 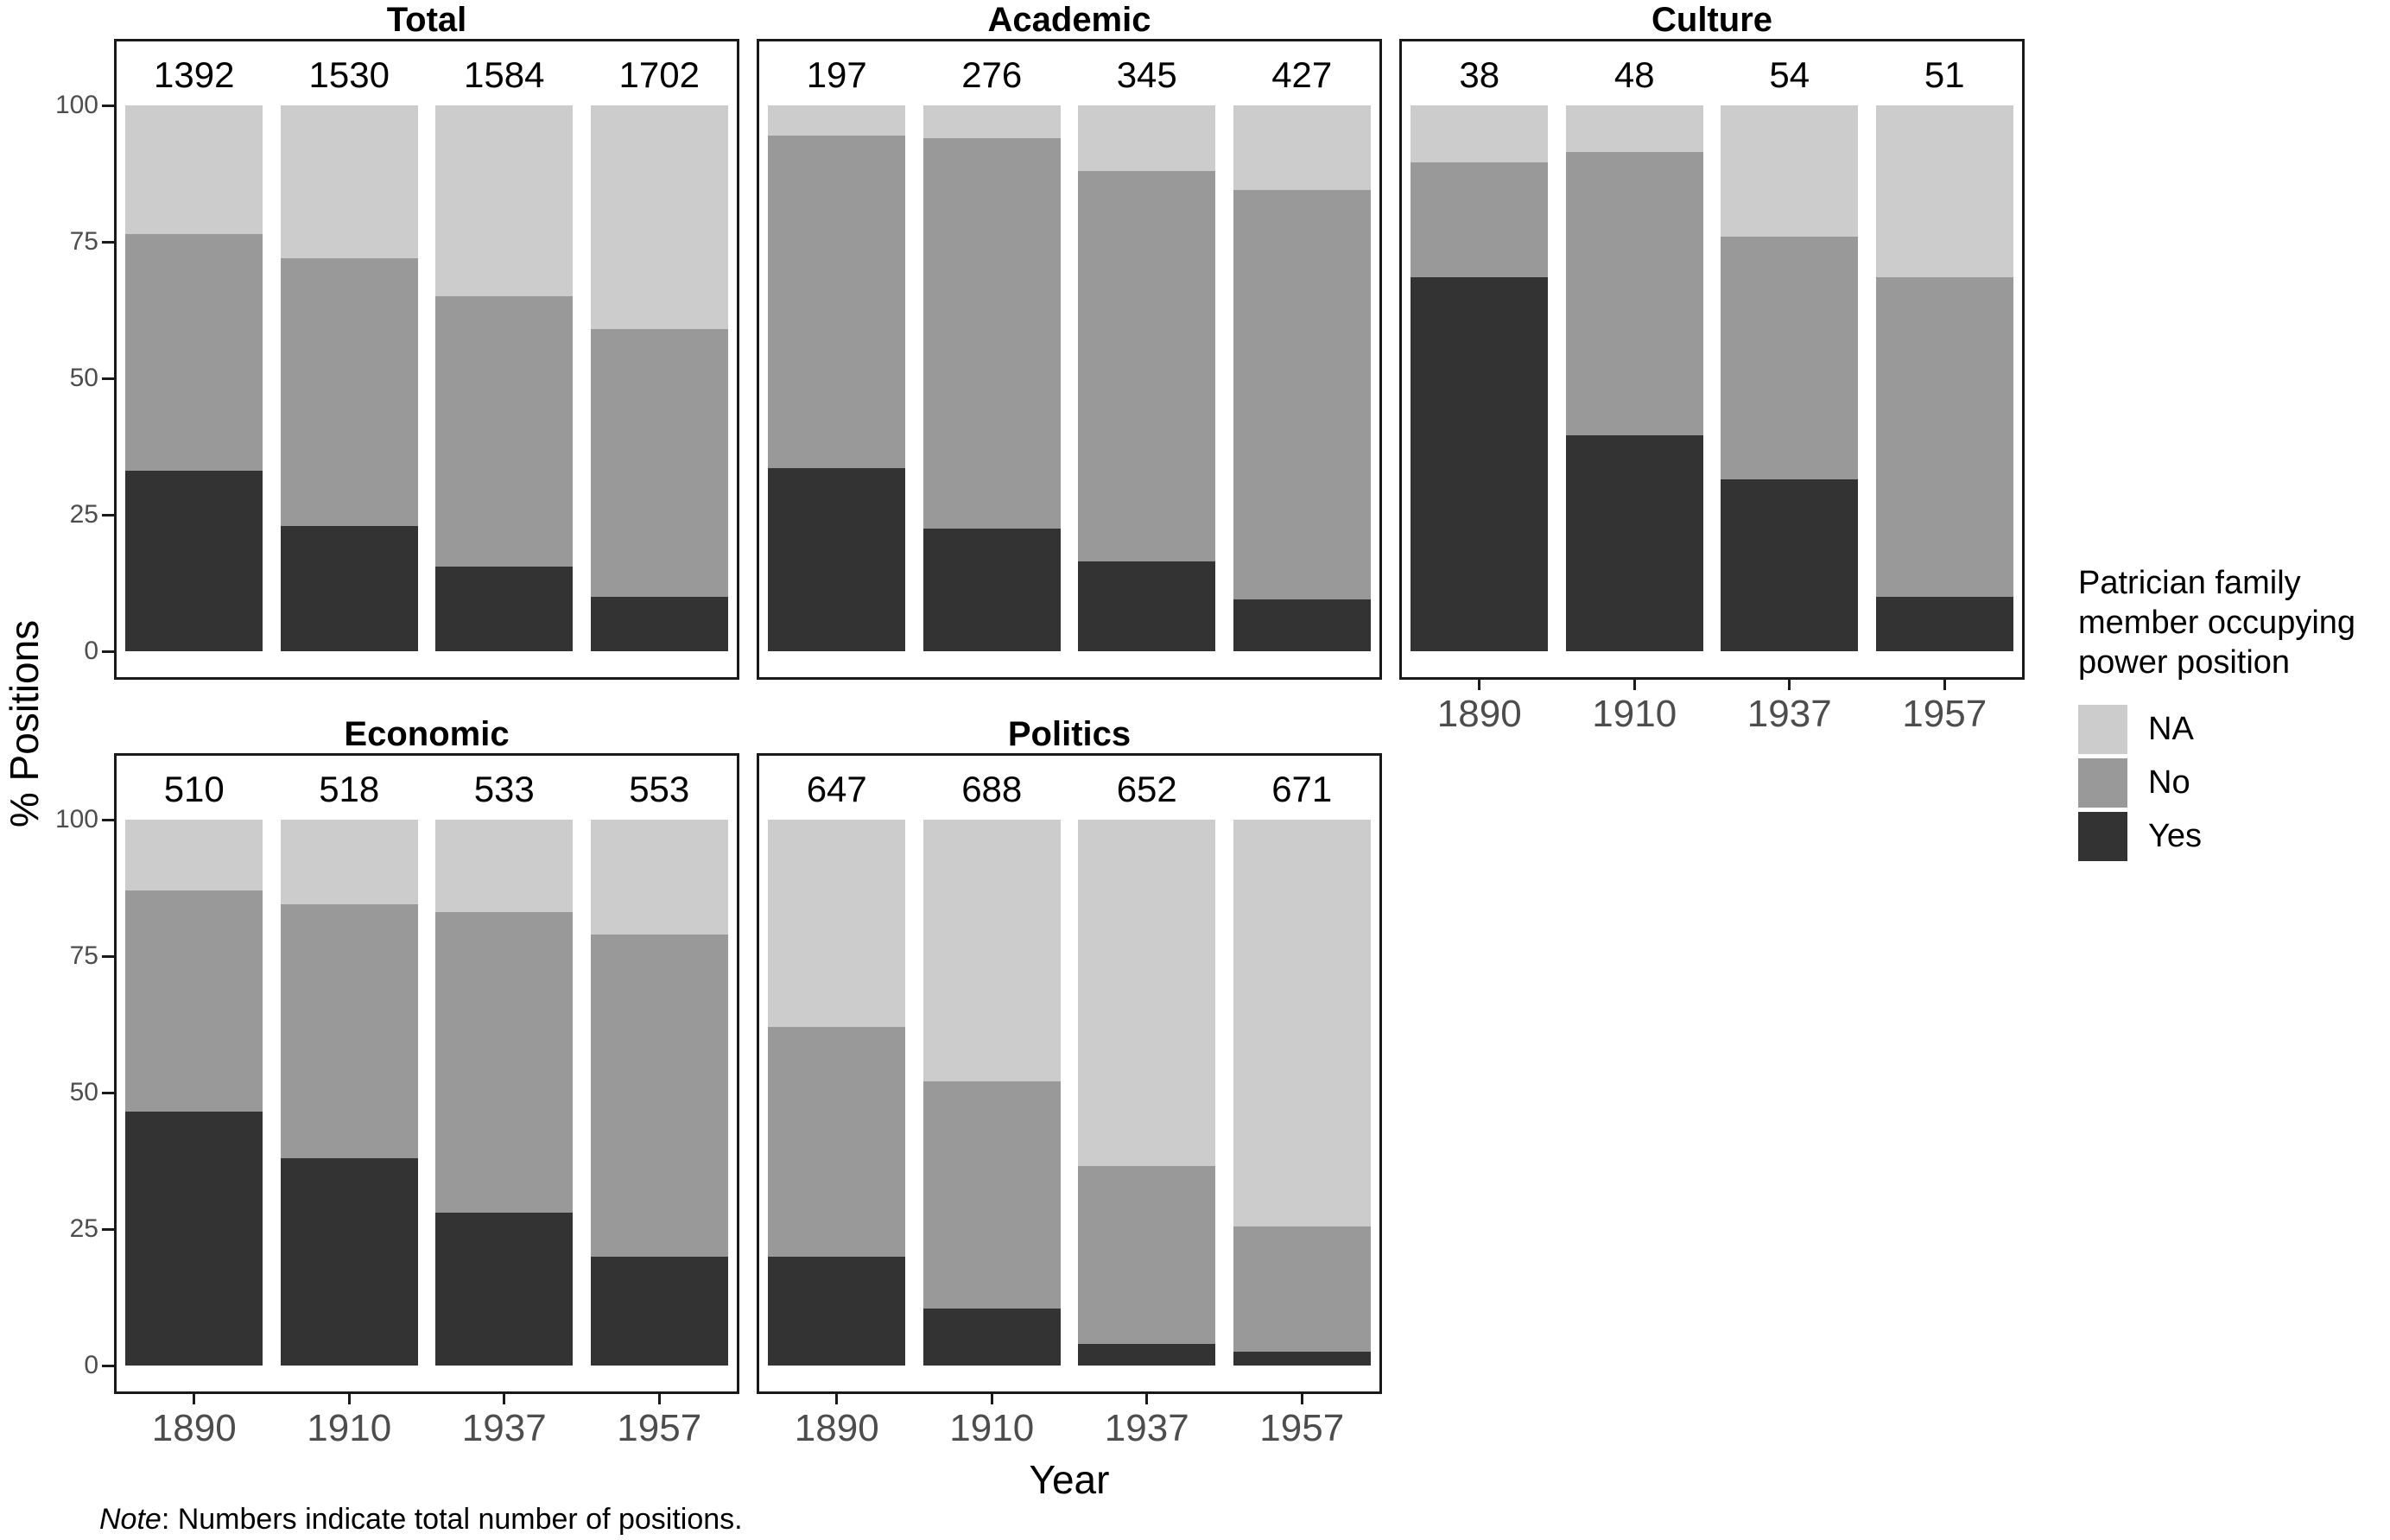 What do you see at coordinates (504, 789) in the screenshot?
I see `bar-count: 533` at bounding box center [504, 789].